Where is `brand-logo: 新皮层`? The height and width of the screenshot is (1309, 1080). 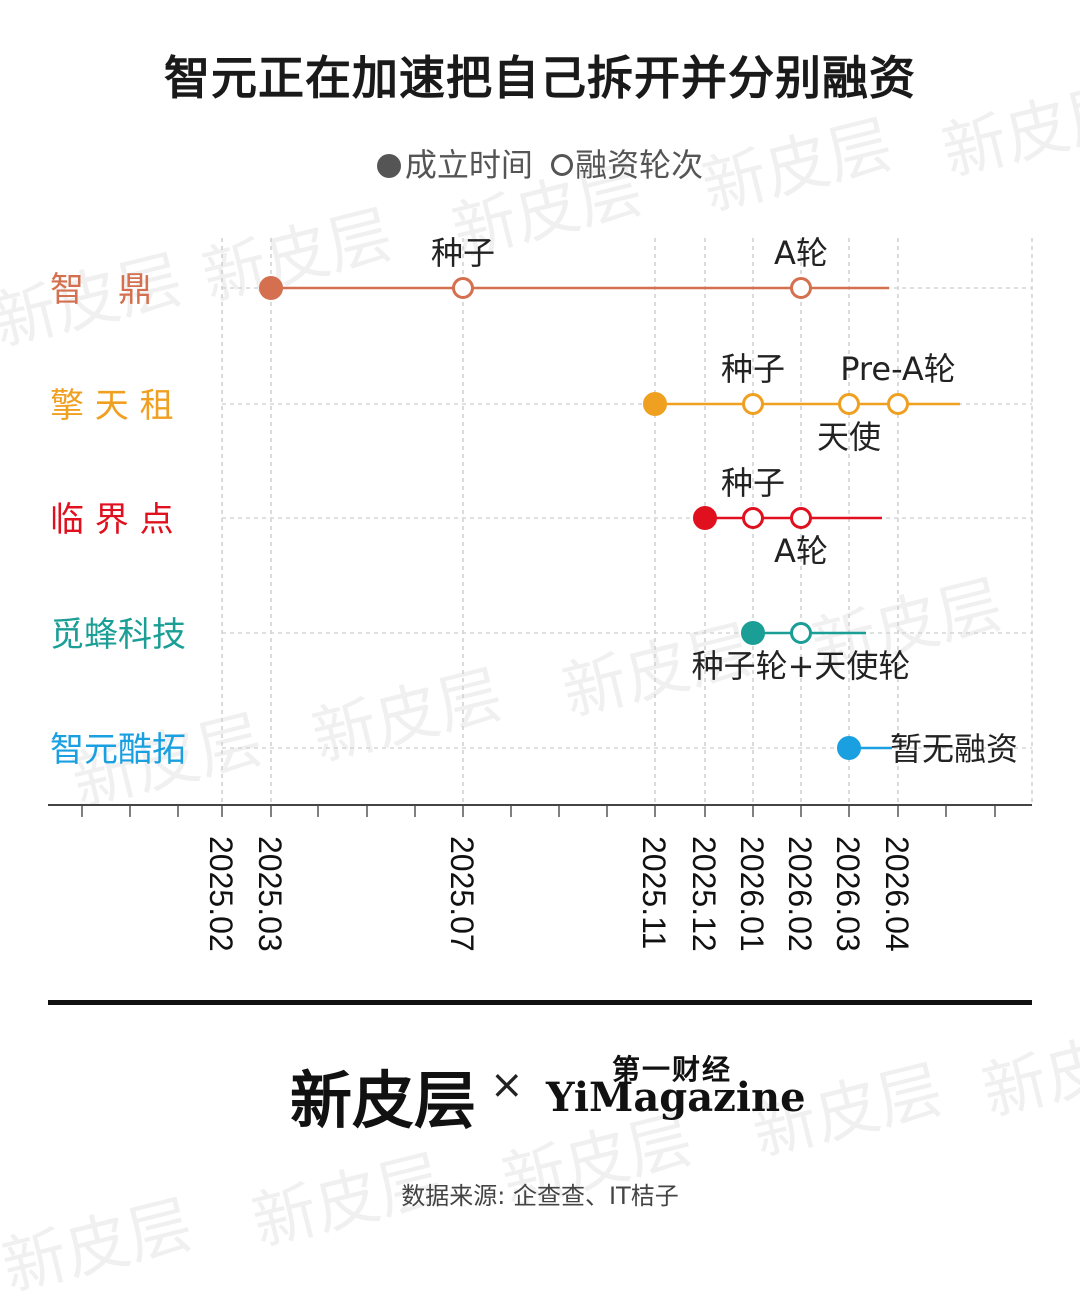 brand-logo: 新皮层 is located at coordinates (383, 1100).